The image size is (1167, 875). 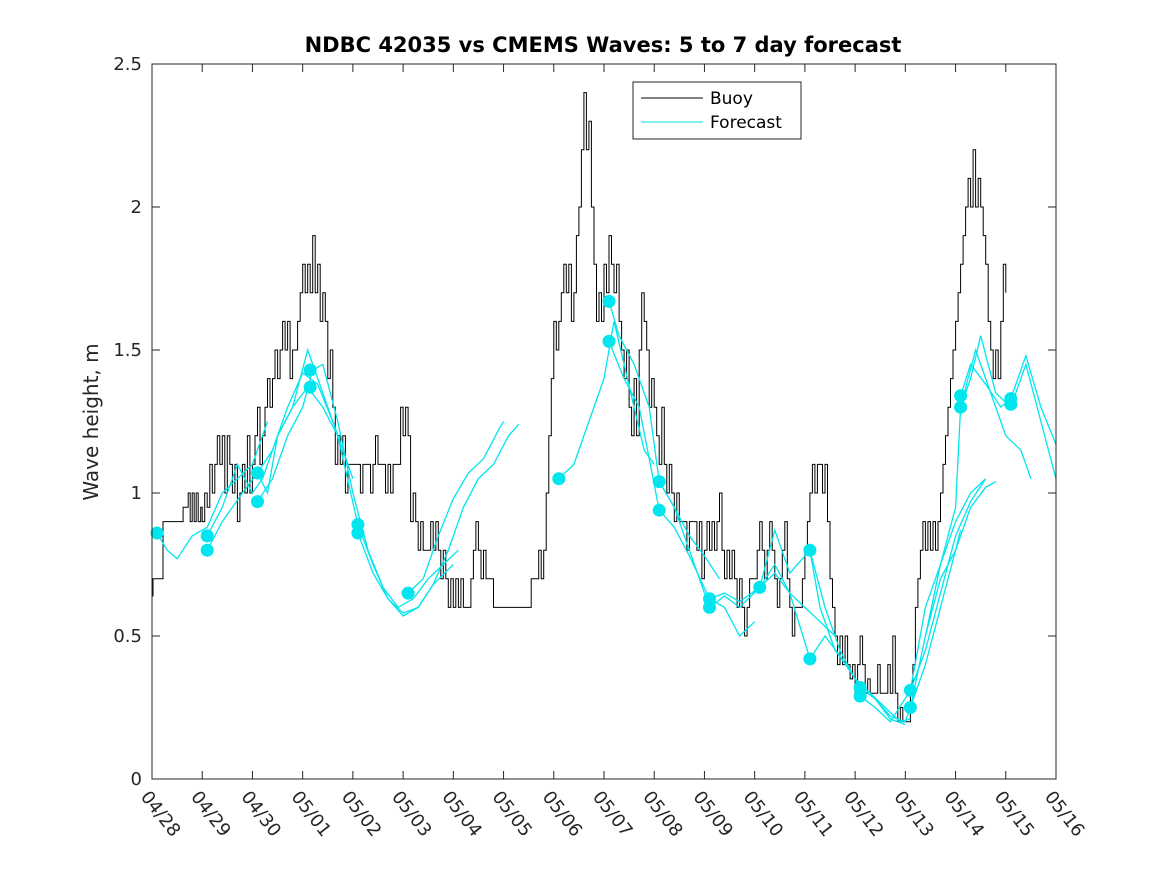 What do you see at coordinates (91, 421) in the screenshot?
I see `y-axis-label: Wave height, m` at bounding box center [91, 421].